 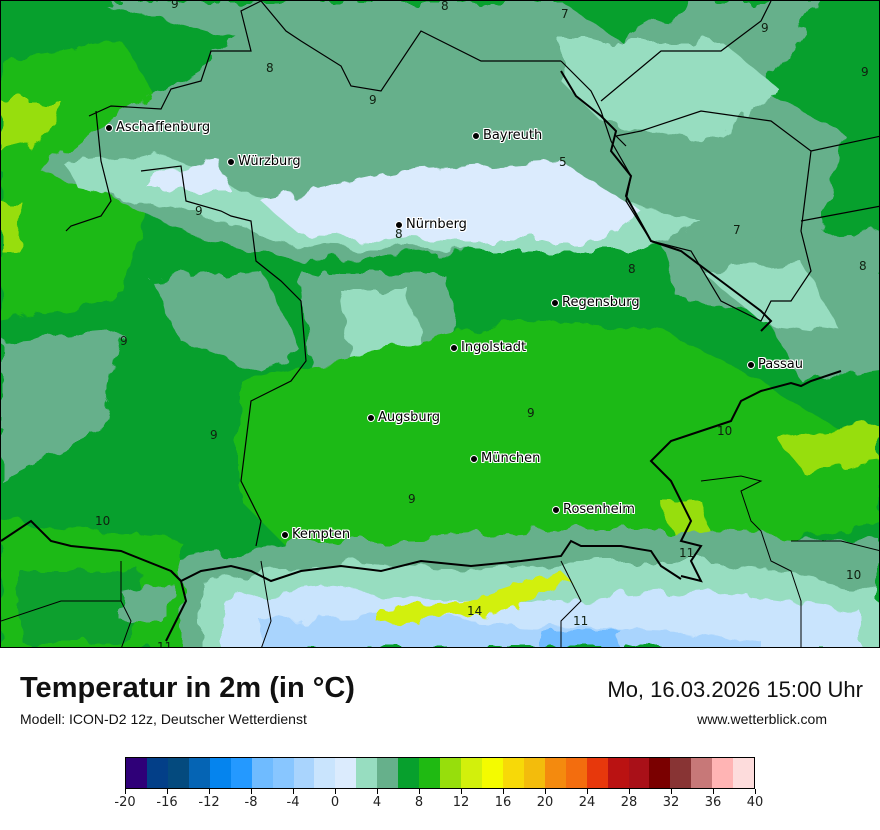 I want to click on city-marker: Augsburg, so click(x=403, y=417).